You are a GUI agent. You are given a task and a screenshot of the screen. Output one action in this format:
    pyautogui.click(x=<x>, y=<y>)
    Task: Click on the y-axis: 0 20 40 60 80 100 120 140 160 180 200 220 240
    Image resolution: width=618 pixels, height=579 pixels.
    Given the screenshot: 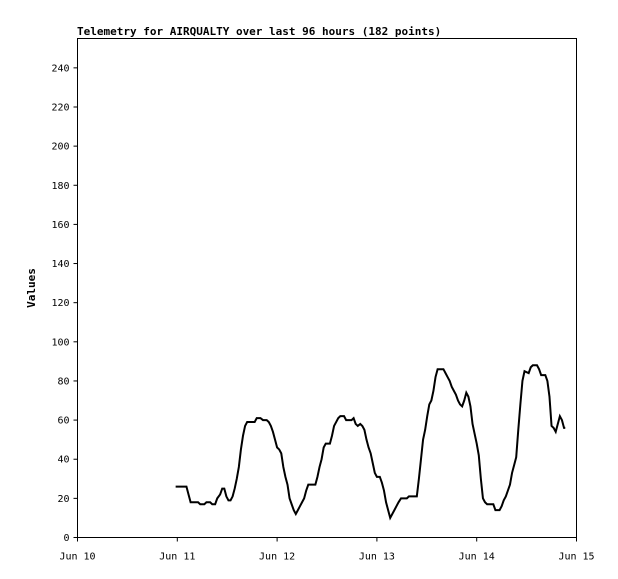 What is the action you would take?
    pyautogui.click(x=64, y=303)
    